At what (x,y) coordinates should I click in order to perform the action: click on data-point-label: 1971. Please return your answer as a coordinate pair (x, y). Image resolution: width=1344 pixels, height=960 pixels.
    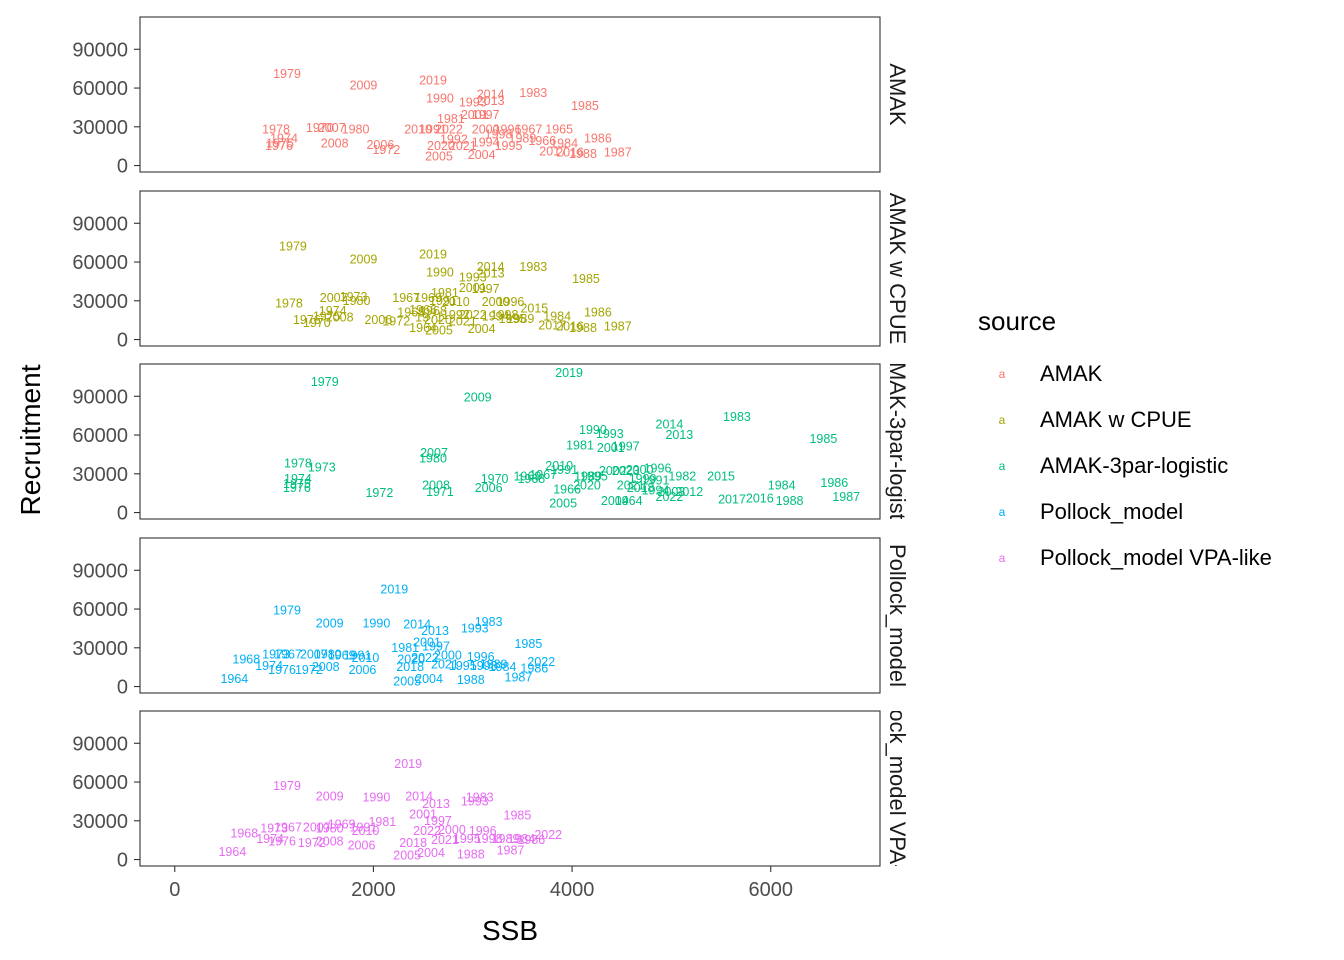
    Looking at the image, I should click on (429, 318).